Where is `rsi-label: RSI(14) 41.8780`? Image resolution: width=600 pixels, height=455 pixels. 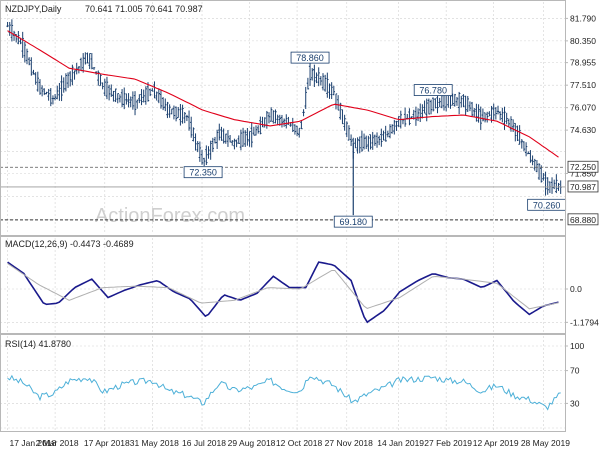
rsi-label: RSI(14) 41.8780 is located at coordinates (38, 344).